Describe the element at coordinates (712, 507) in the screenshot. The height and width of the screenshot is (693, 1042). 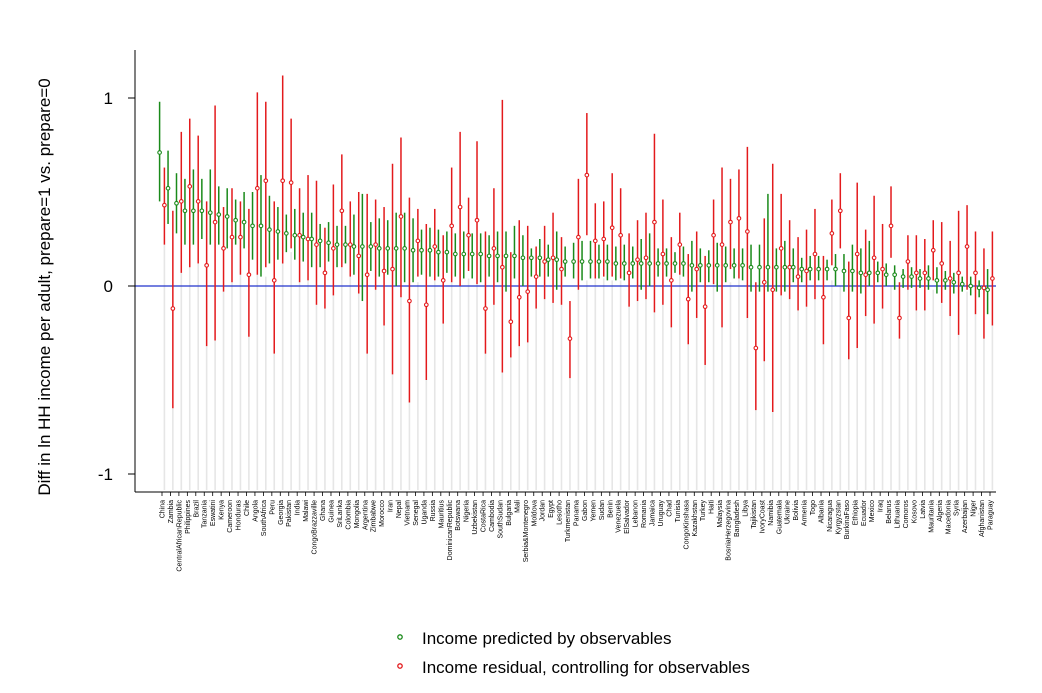
I see `x-tick-label-65: Haiti` at that location.